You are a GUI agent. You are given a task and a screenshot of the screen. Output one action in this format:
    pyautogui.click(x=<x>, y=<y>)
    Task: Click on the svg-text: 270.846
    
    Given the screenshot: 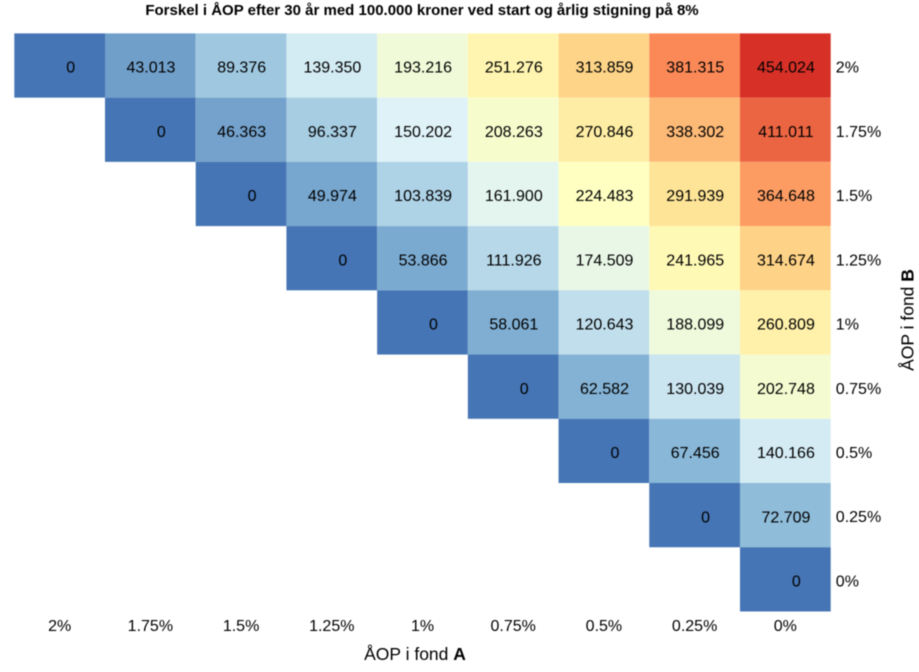 What is the action you would take?
    pyautogui.click(x=605, y=132)
    